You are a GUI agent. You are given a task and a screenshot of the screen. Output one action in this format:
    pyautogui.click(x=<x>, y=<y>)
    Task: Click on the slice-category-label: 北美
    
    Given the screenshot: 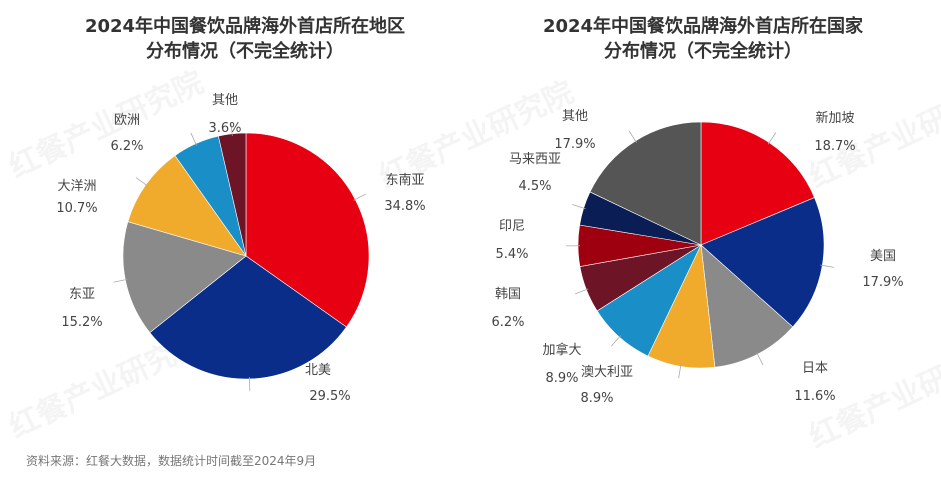 What is the action you would take?
    pyautogui.click(x=318, y=370)
    